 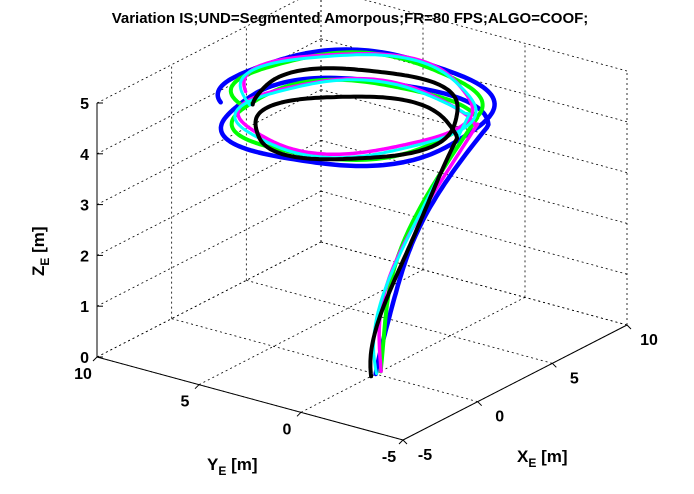 What do you see at coordinates (523, 456) in the screenshot?
I see `x-axis-label-main: X` at bounding box center [523, 456].